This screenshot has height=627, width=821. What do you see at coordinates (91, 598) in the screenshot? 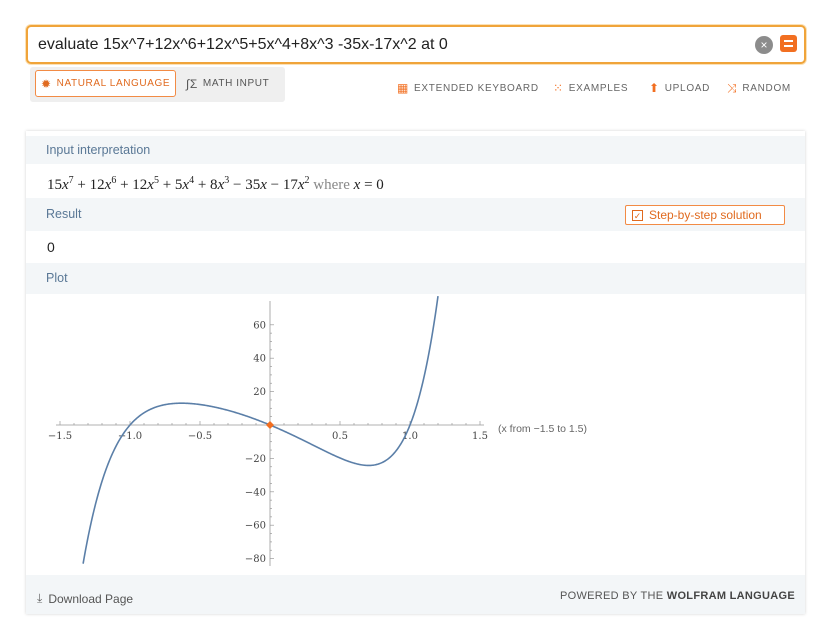
I see `download-page-label: Download Page` at bounding box center [91, 598].